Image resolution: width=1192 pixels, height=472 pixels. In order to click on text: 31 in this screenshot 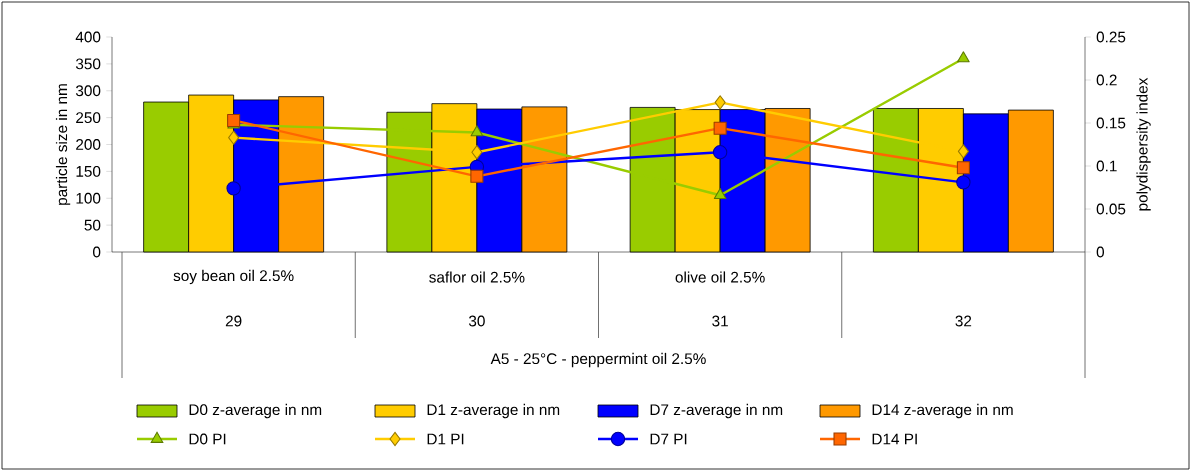, I will do `click(720, 321)`.